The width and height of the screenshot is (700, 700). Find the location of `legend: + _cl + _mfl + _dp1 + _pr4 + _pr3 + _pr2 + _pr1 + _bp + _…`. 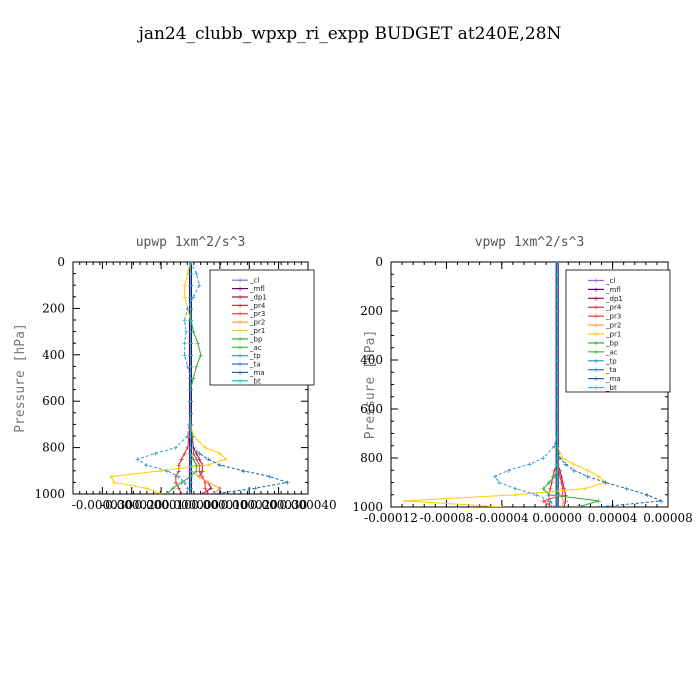

legend: + _cl + _mfl + _dp1 + _pr4 + _pr3 + _pr2 + _pr1 + _bp + _… is located at coordinates (262, 327).